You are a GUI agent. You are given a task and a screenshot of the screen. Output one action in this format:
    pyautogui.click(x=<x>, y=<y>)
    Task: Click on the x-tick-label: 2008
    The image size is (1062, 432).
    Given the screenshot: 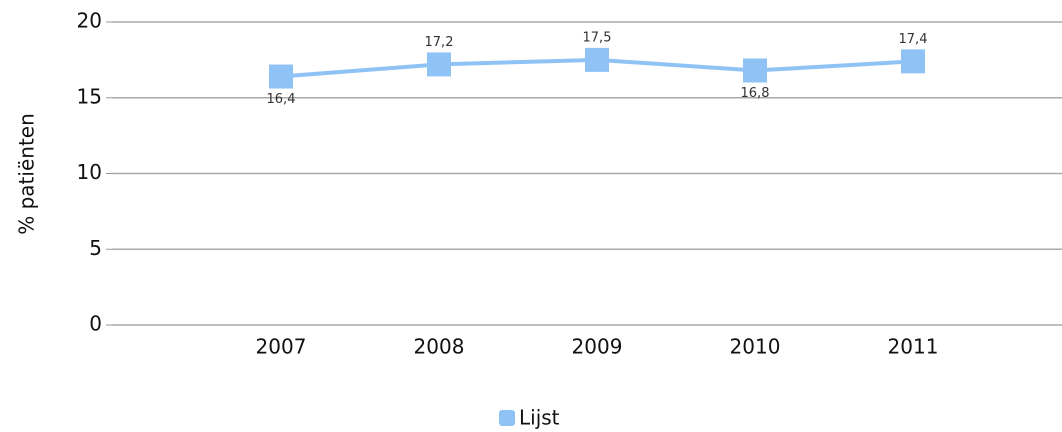 What is the action you would take?
    pyautogui.click(x=439, y=347)
    